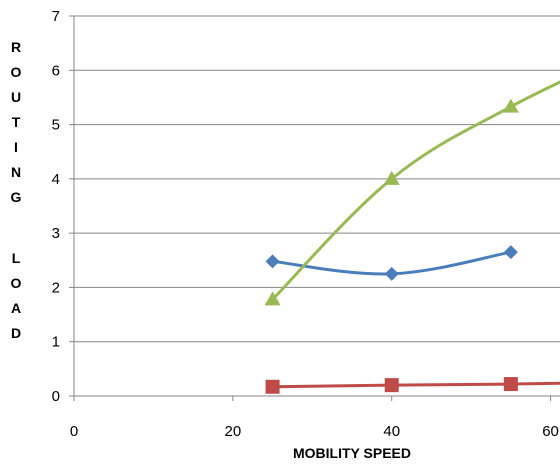  Describe the element at coordinates (16, 97) in the screenshot. I see `y-axis-label-char: U` at that location.